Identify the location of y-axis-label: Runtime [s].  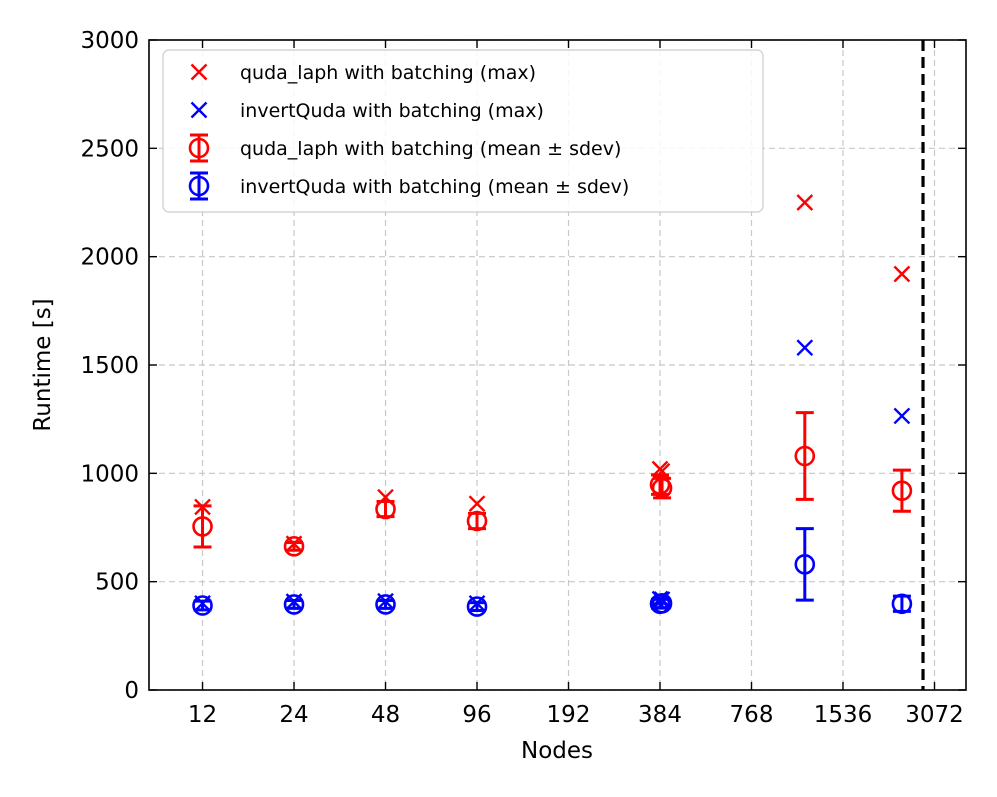
(43, 364).